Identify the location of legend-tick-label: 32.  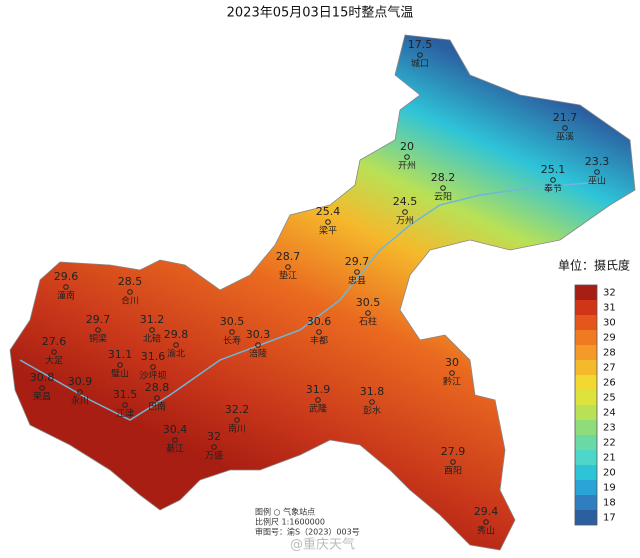
(609, 293).